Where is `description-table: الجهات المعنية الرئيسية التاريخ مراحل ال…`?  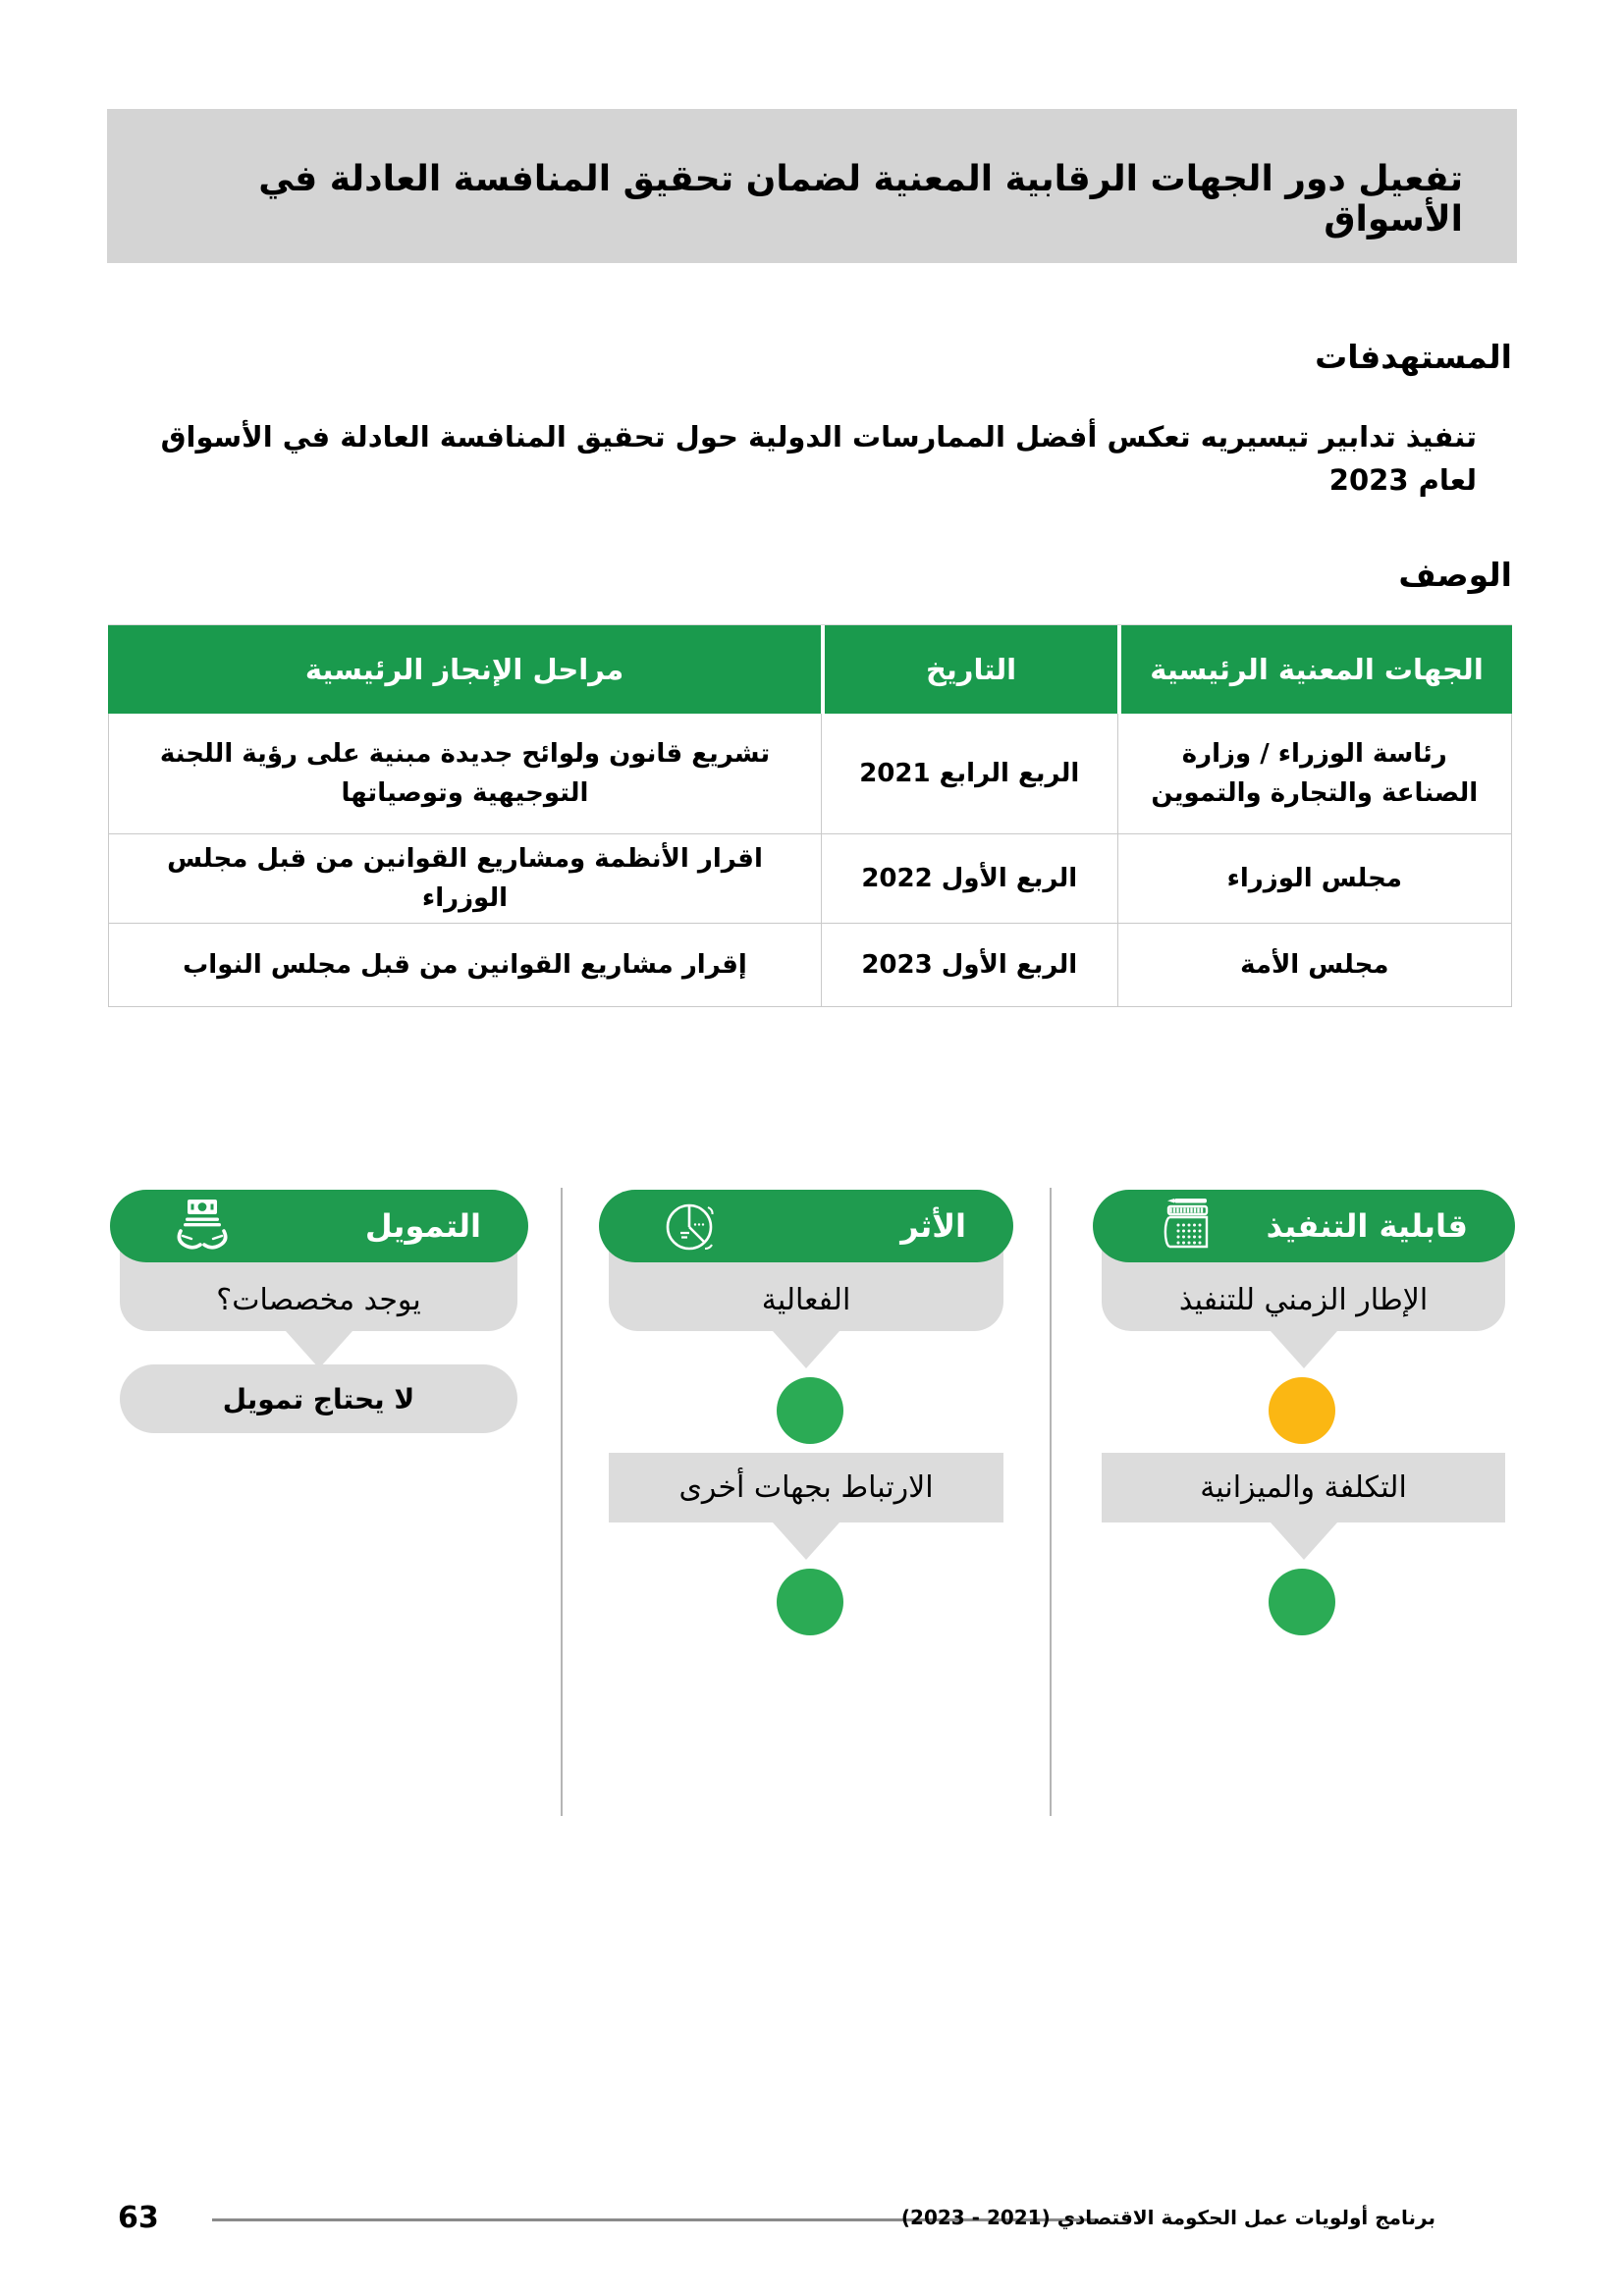
description-table: الجهات المعنية الرئيسية التاريخ مراحل ال… is located at coordinates (810, 815).